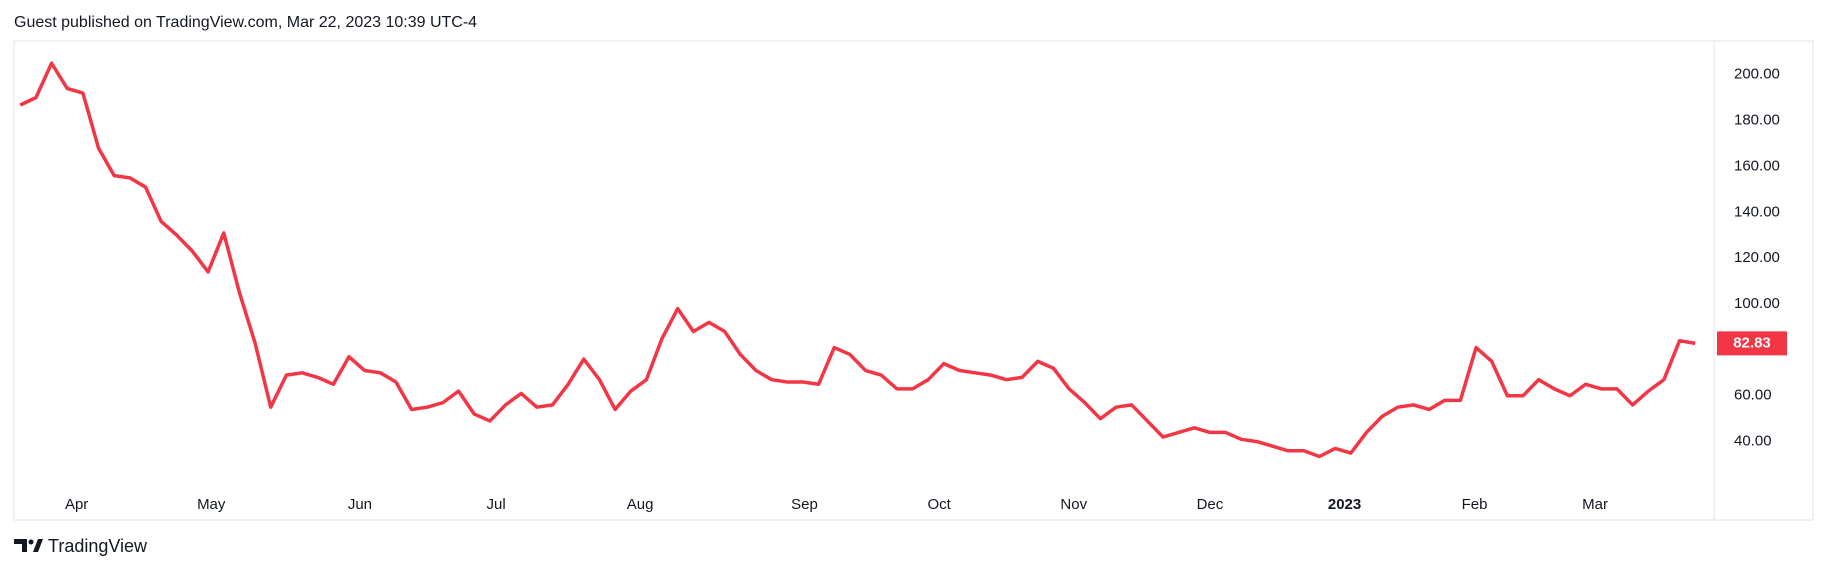  I want to click on y-tick-label: 200.00, so click(1757, 74).